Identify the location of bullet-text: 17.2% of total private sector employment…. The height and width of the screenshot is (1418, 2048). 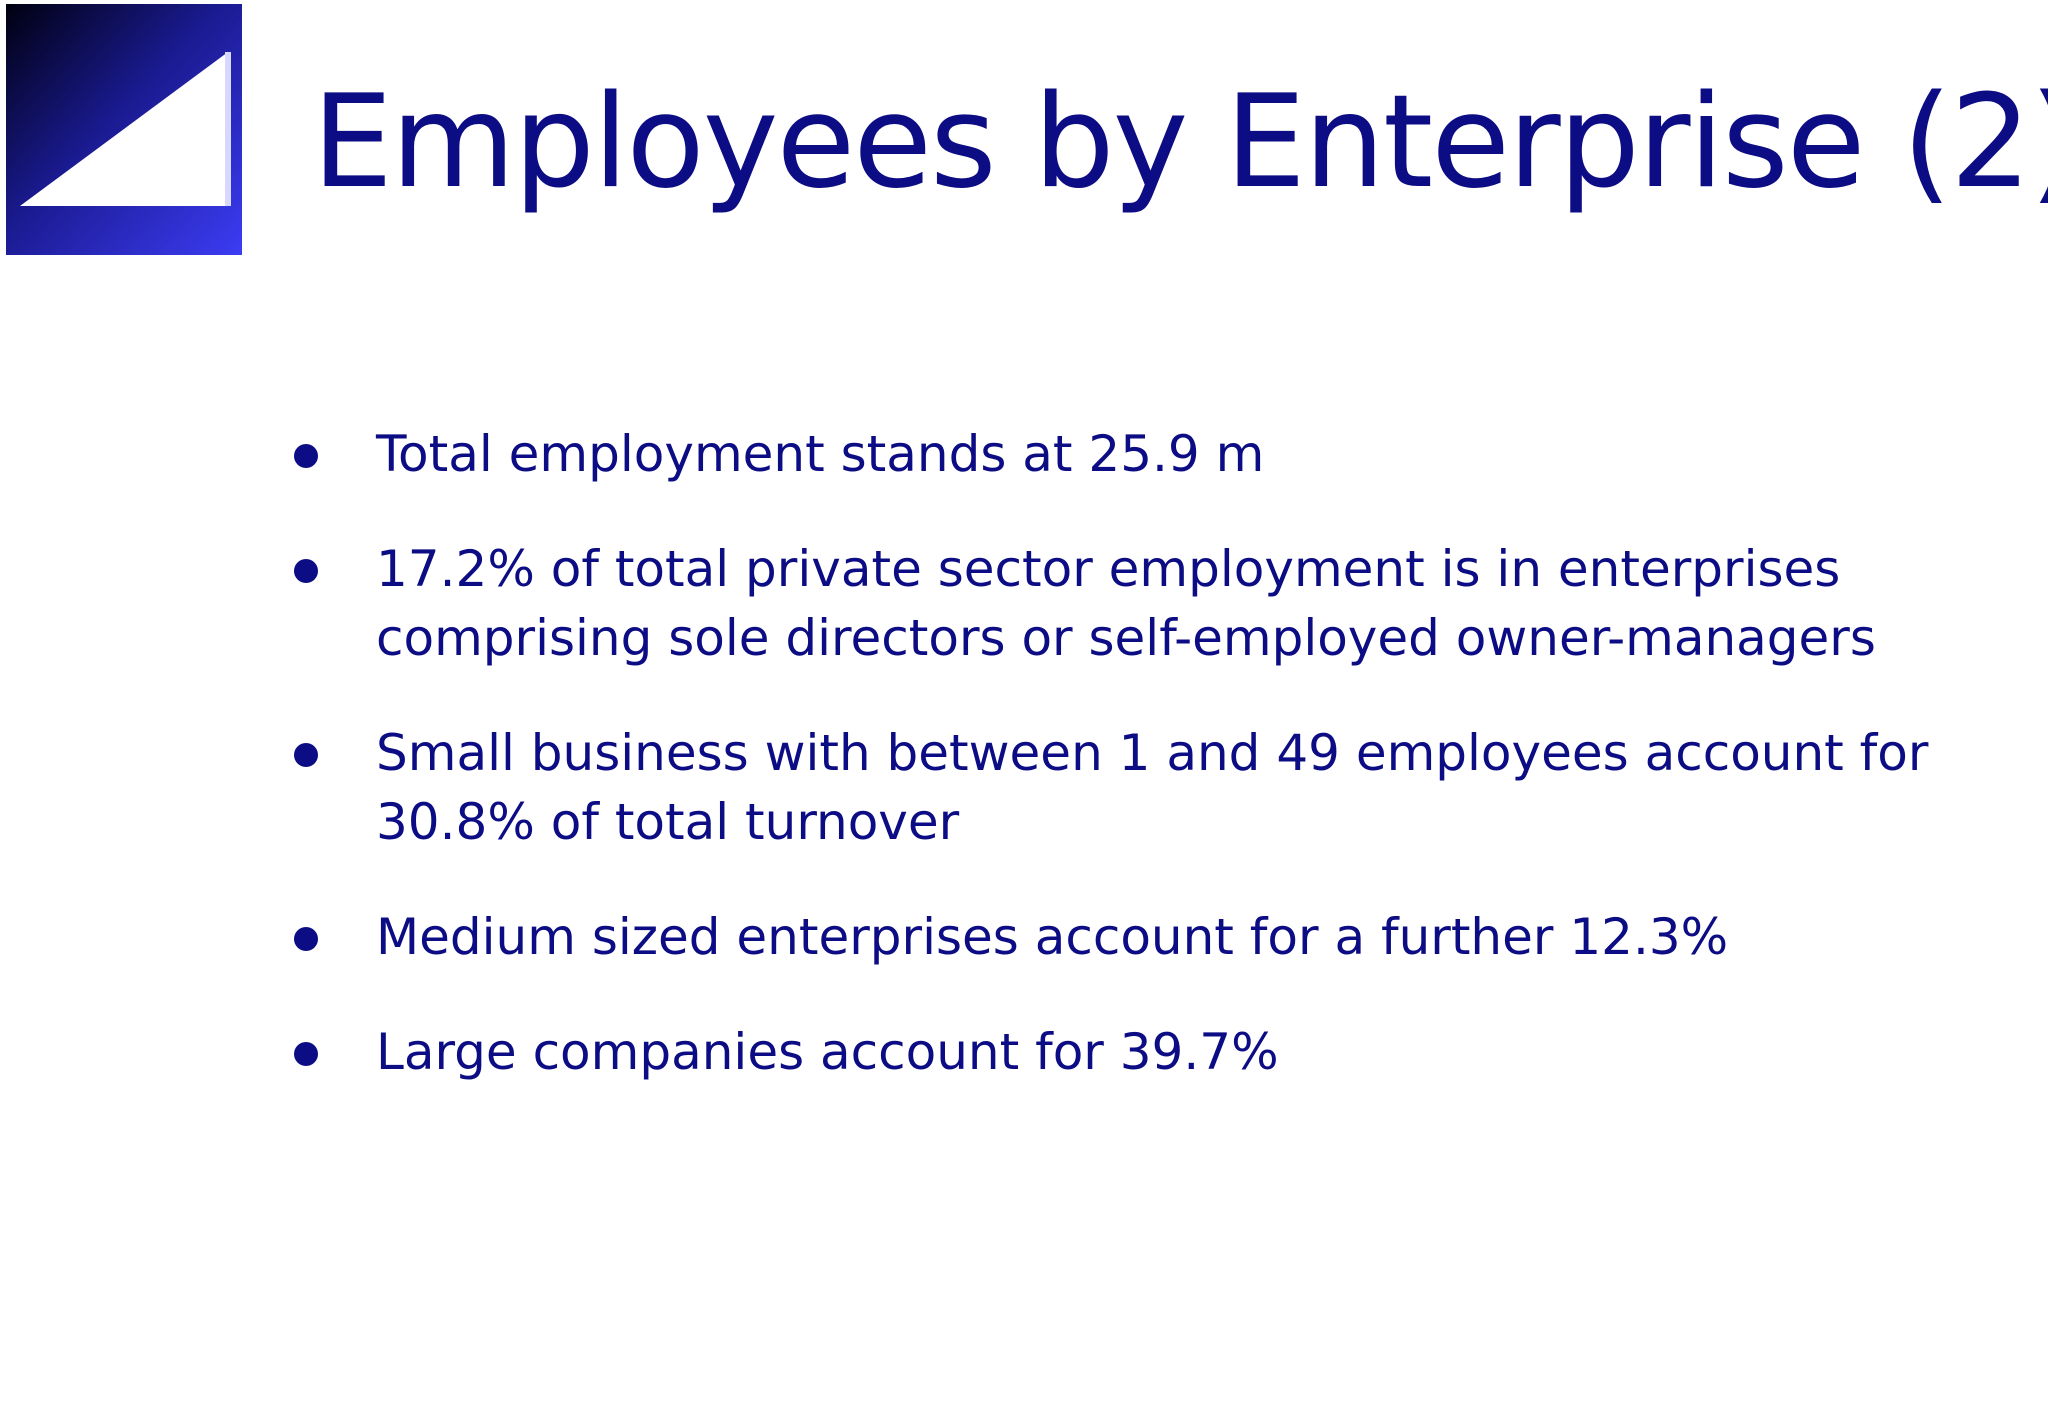
(1108, 569).